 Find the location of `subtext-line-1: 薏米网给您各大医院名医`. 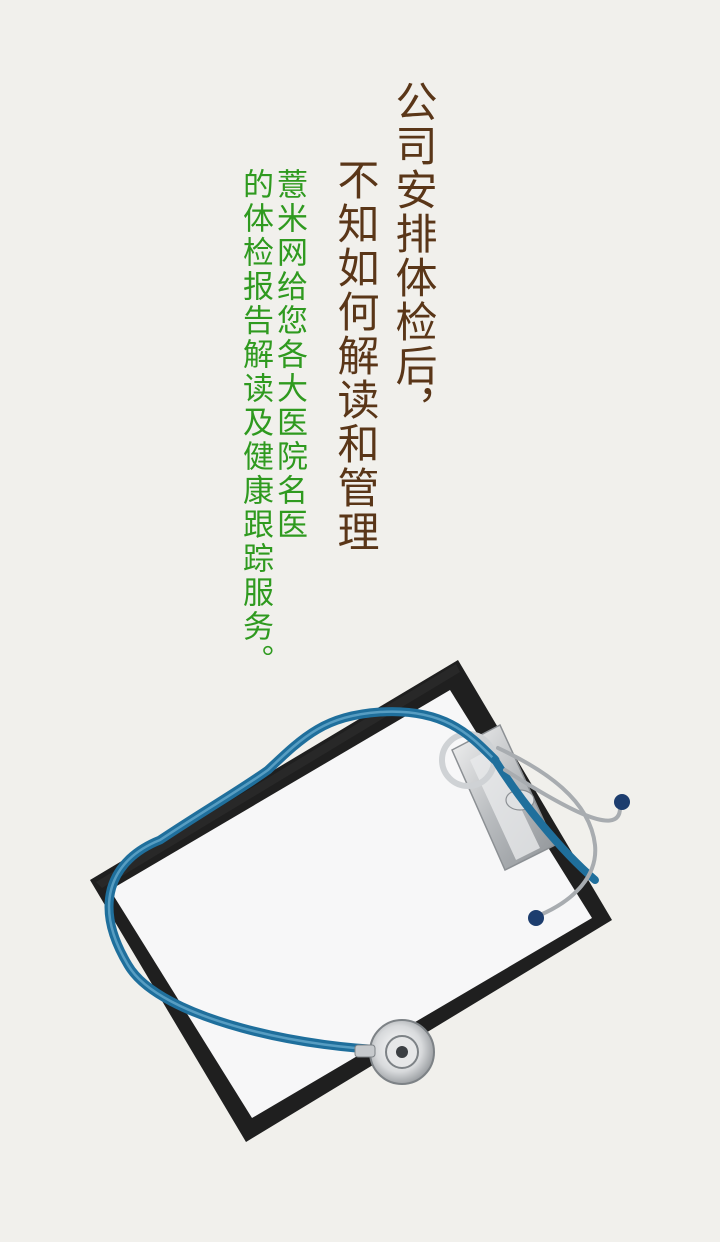

subtext-line-1: 薏米网给您各大医院名医 is located at coordinates (289, 355).